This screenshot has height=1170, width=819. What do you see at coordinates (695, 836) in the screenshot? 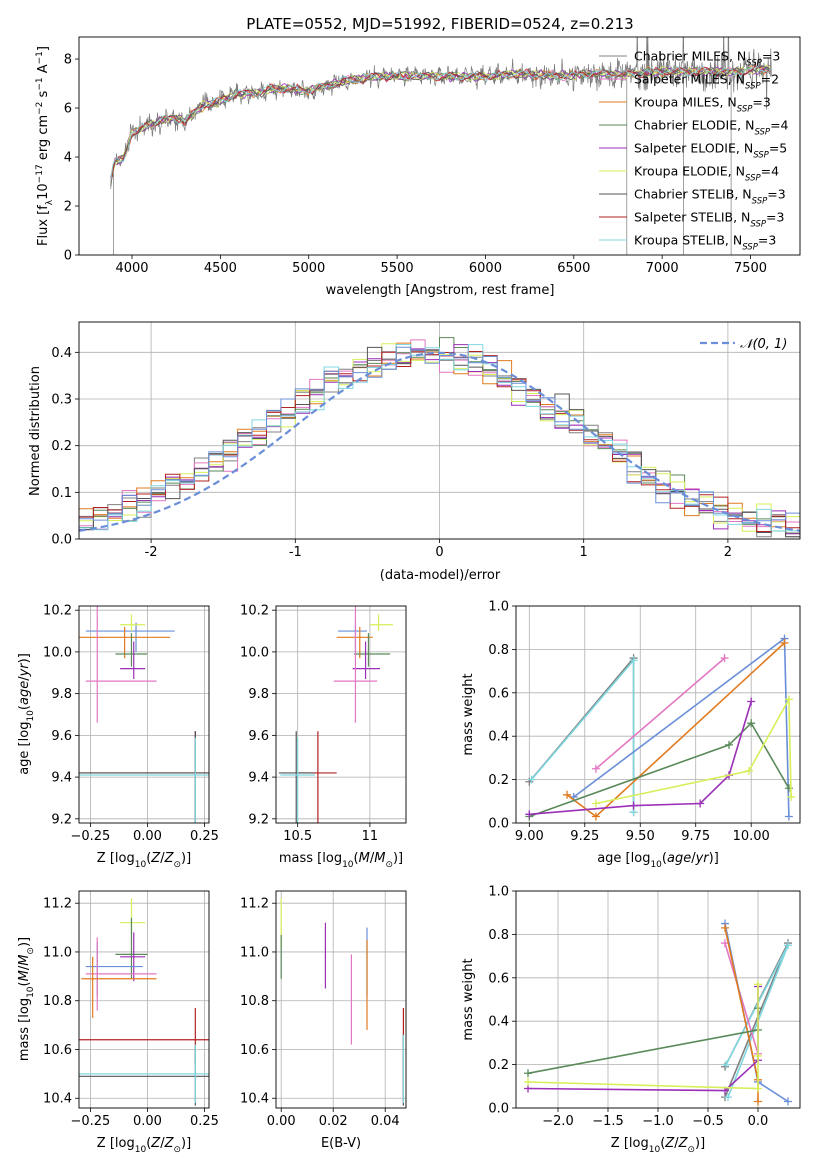
I see `x-tick-label: 9.75` at bounding box center [695, 836].